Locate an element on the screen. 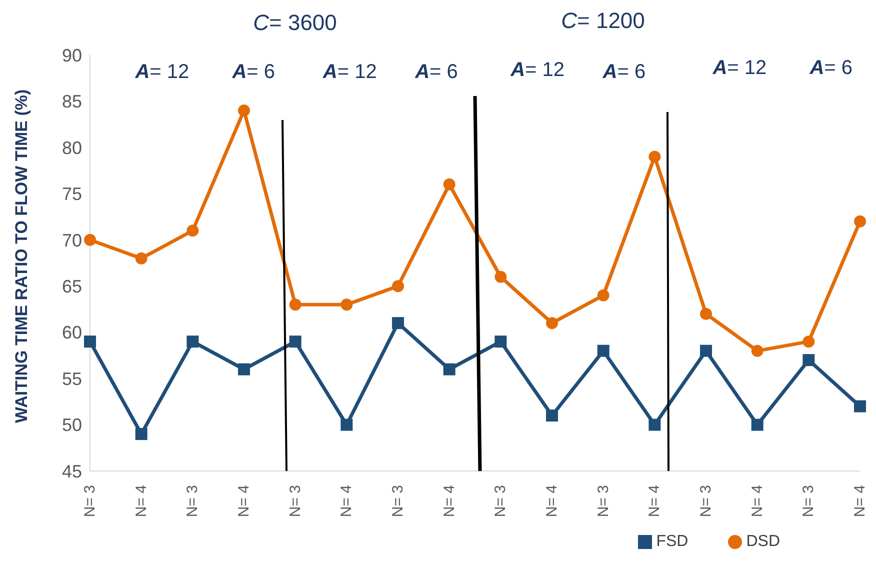 This screenshot has height=571, width=876. legend-label: FSD is located at coordinates (672, 541).